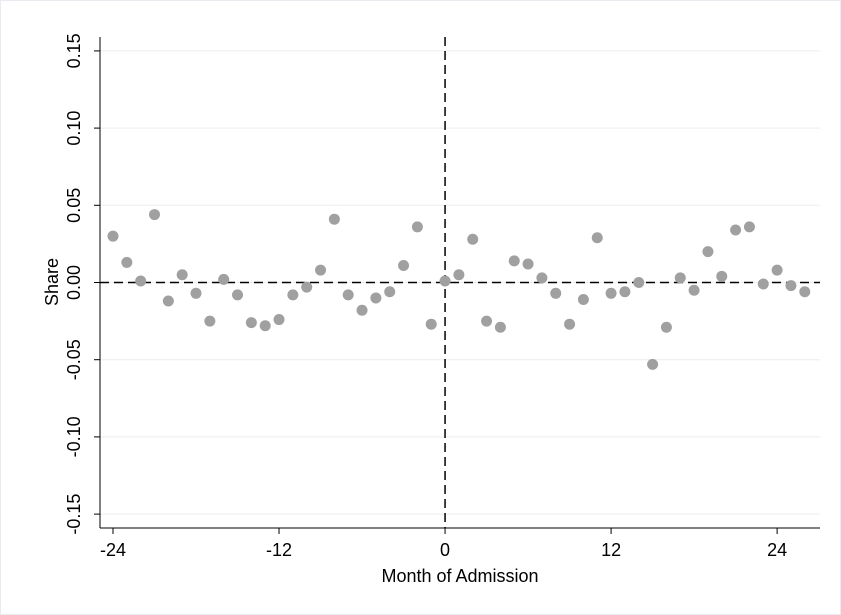 This screenshot has height=615, width=841. What do you see at coordinates (74, 205) in the screenshot?
I see `y-tick-label: 0.05` at bounding box center [74, 205].